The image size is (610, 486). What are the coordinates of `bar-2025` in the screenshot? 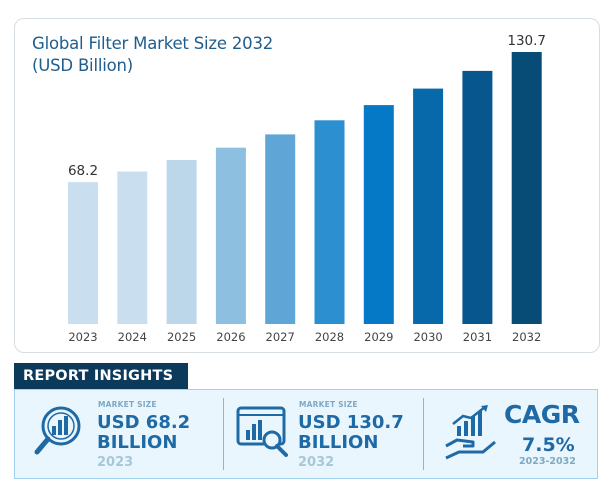 It's located at (181, 242).